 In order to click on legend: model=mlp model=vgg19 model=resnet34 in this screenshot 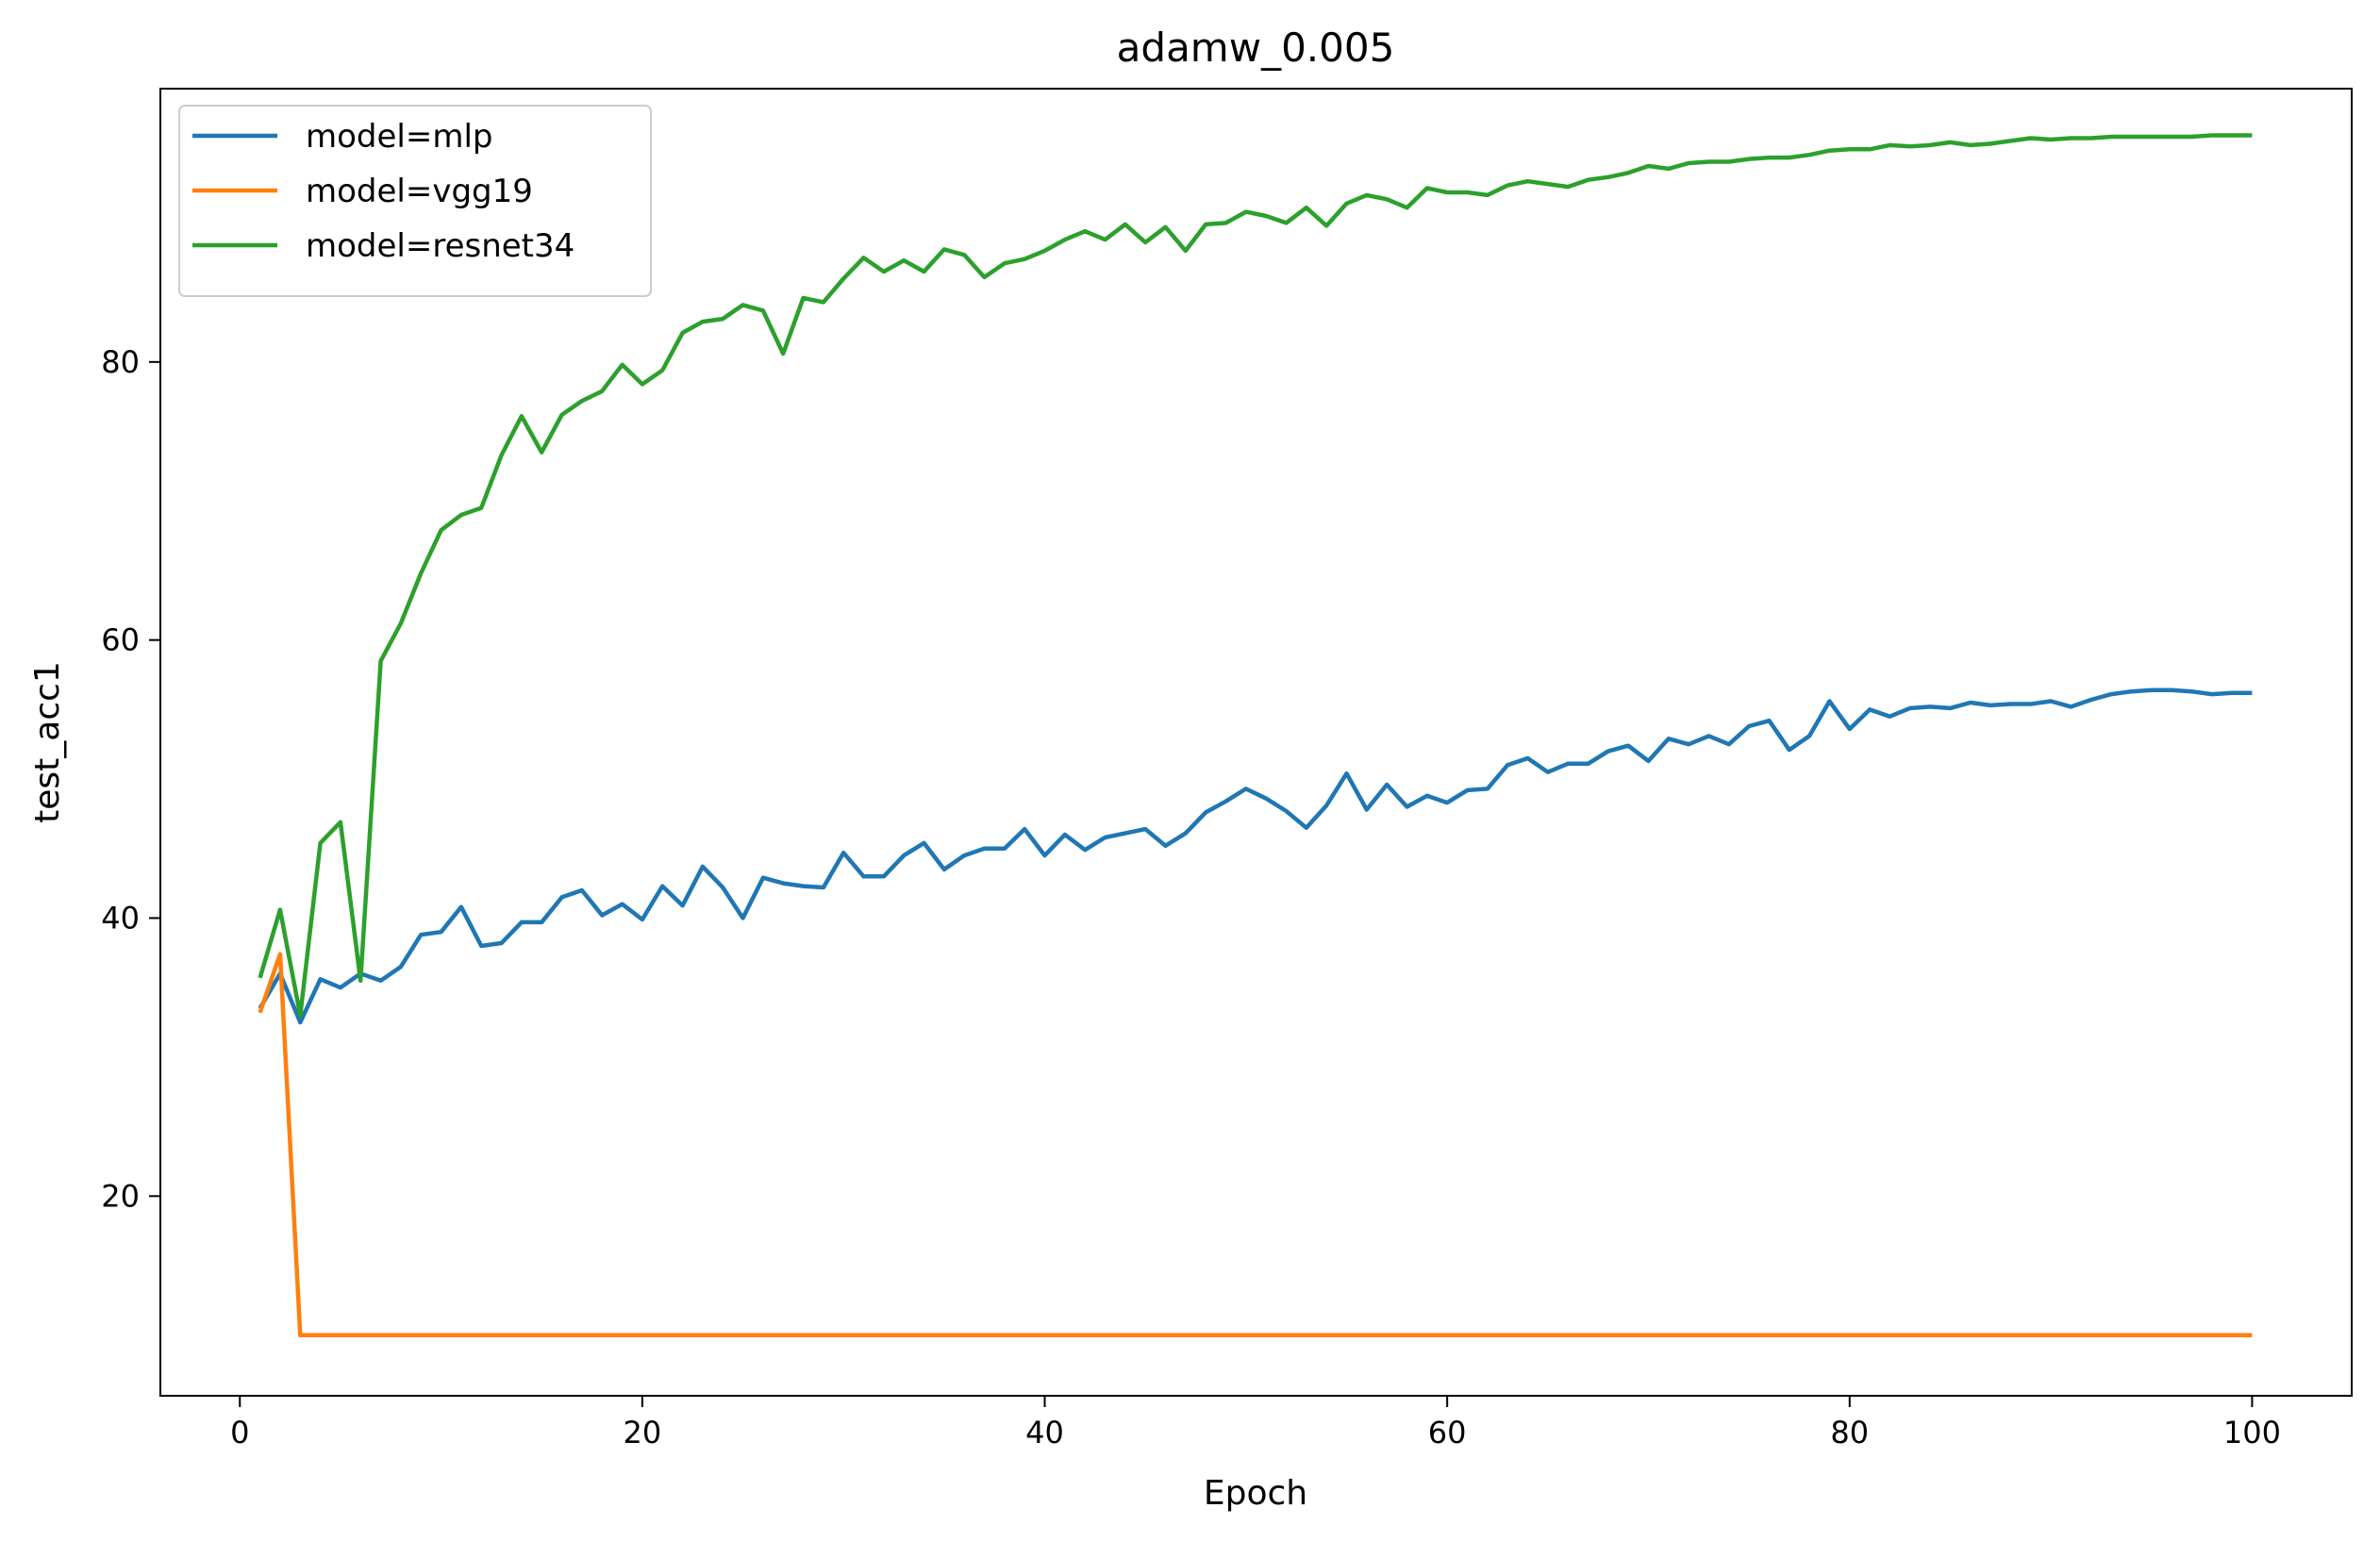, I will do `click(415, 201)`.